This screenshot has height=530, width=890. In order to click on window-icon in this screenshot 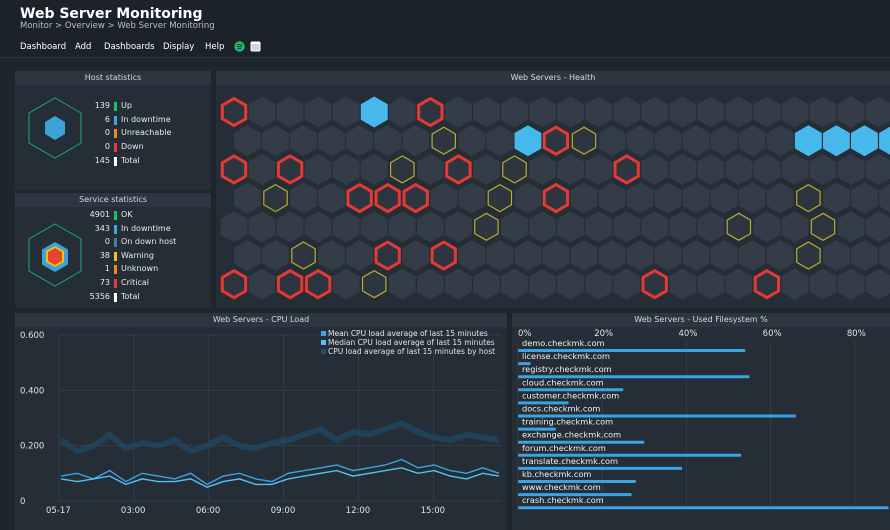, I will do `click(255, 46)`.